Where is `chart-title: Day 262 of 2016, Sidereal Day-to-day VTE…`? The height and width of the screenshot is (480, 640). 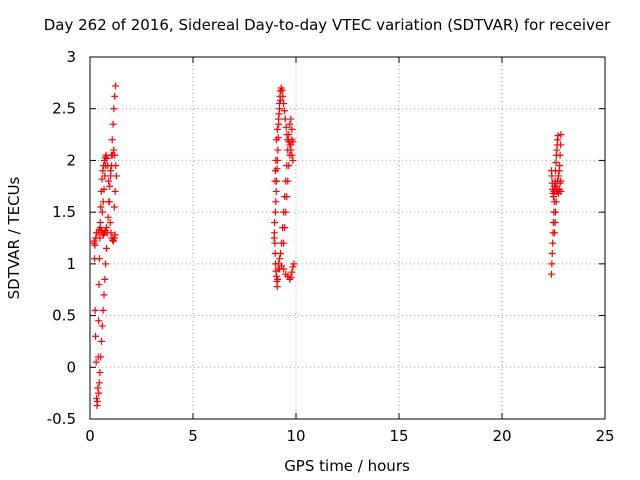 chart-title: Day 262 of 2016, Sidereal Day-to-day VTE… is located at coordinates (327, 25).